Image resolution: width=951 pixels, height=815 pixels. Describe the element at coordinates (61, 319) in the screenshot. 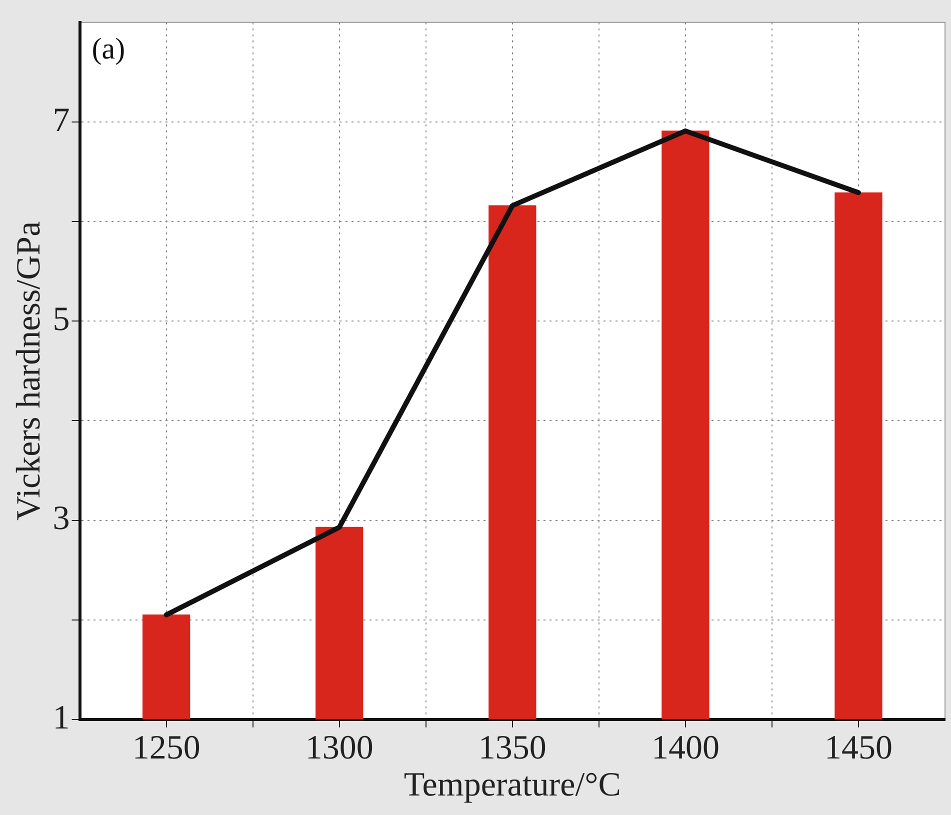

I see `y-tick-label: 5` at that location.